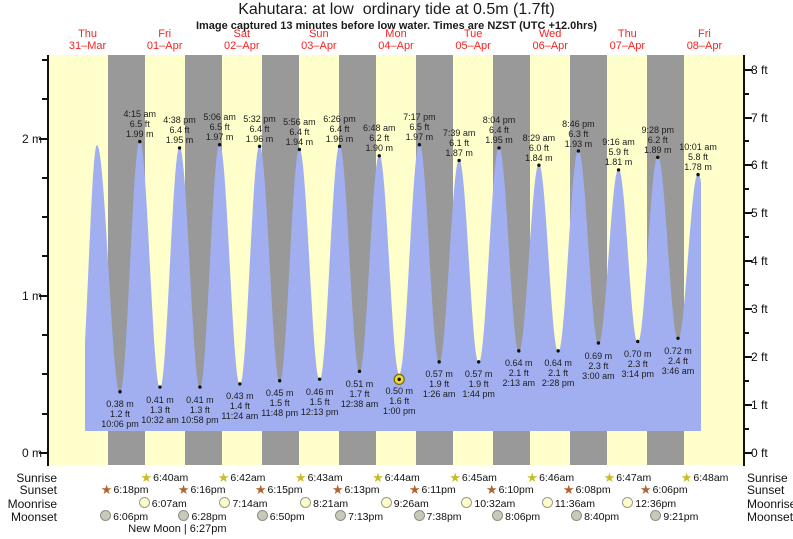  What do you see at coordinates (140, 114) in the screenshot?
I see `tide-label-line: 4:15 am` at bounding box center [140, 114].